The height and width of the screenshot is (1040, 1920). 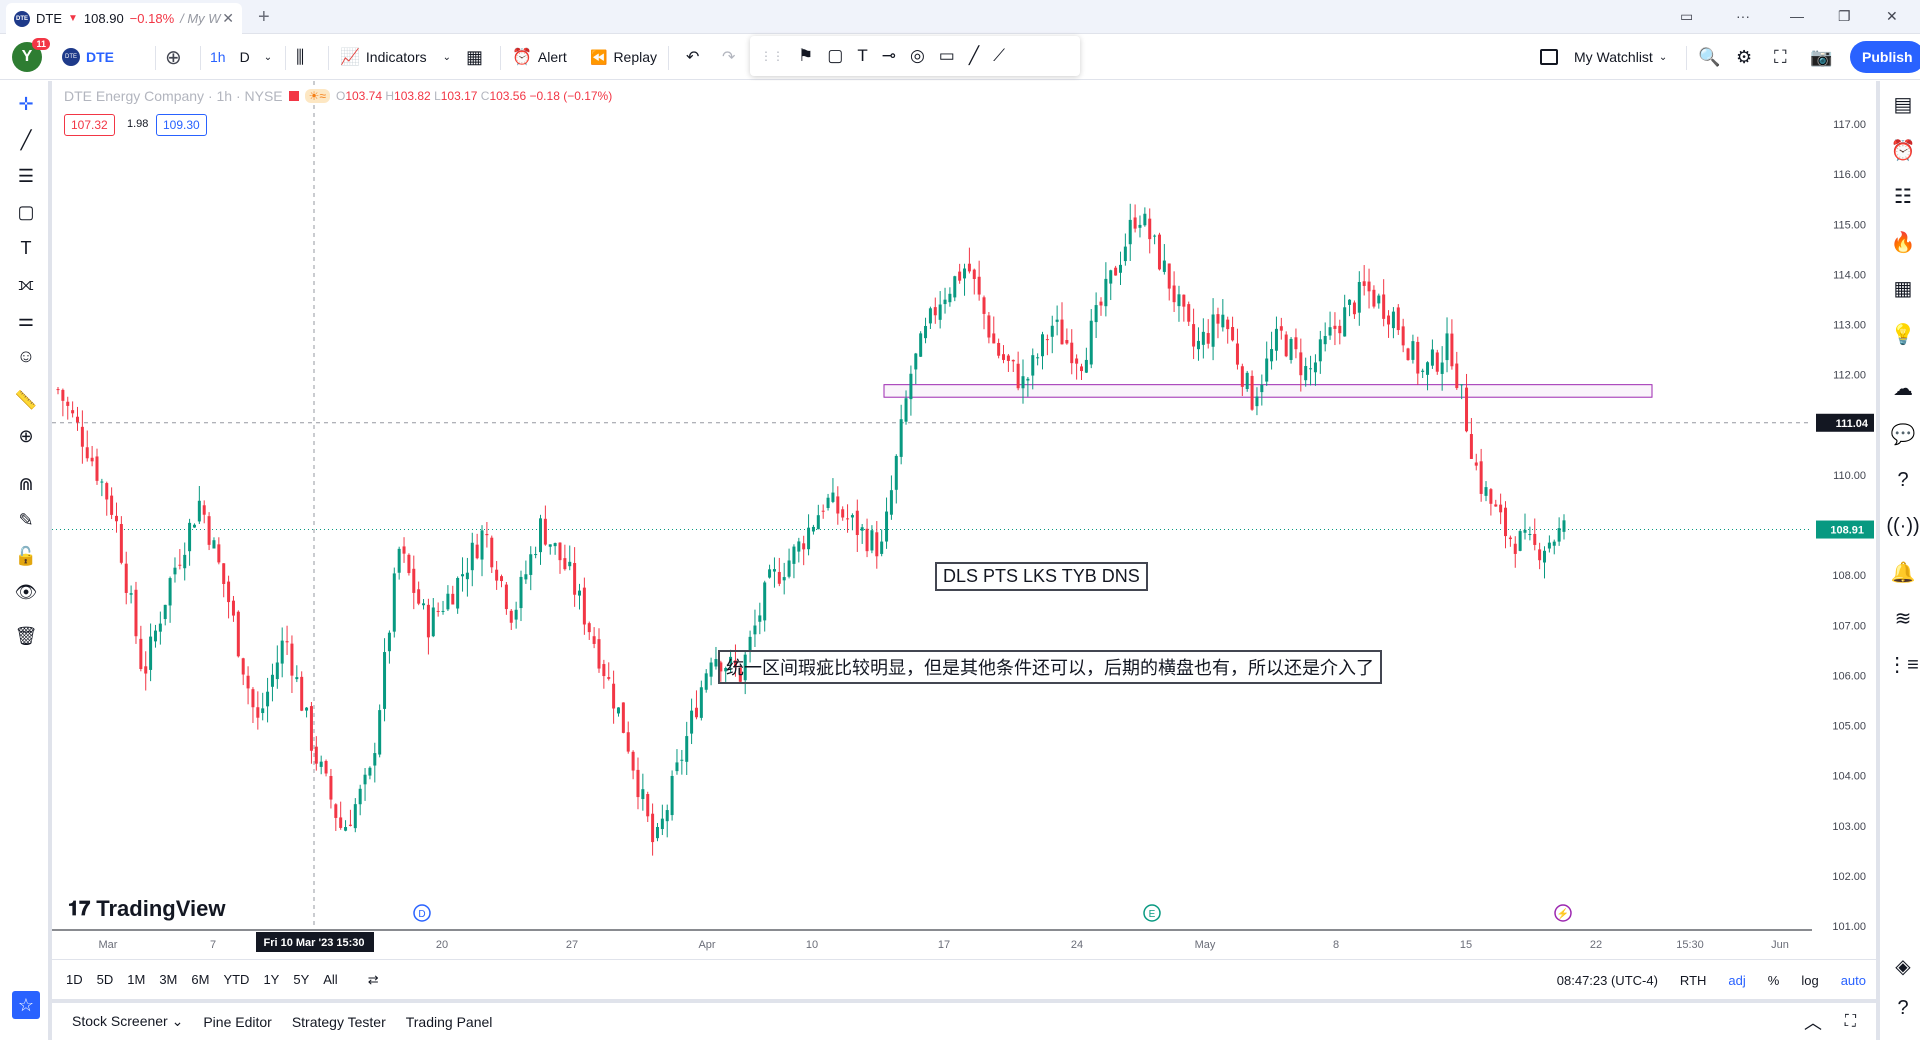 I want to click on replay-button: ⏪ Replay, so click(x=624, y=57).